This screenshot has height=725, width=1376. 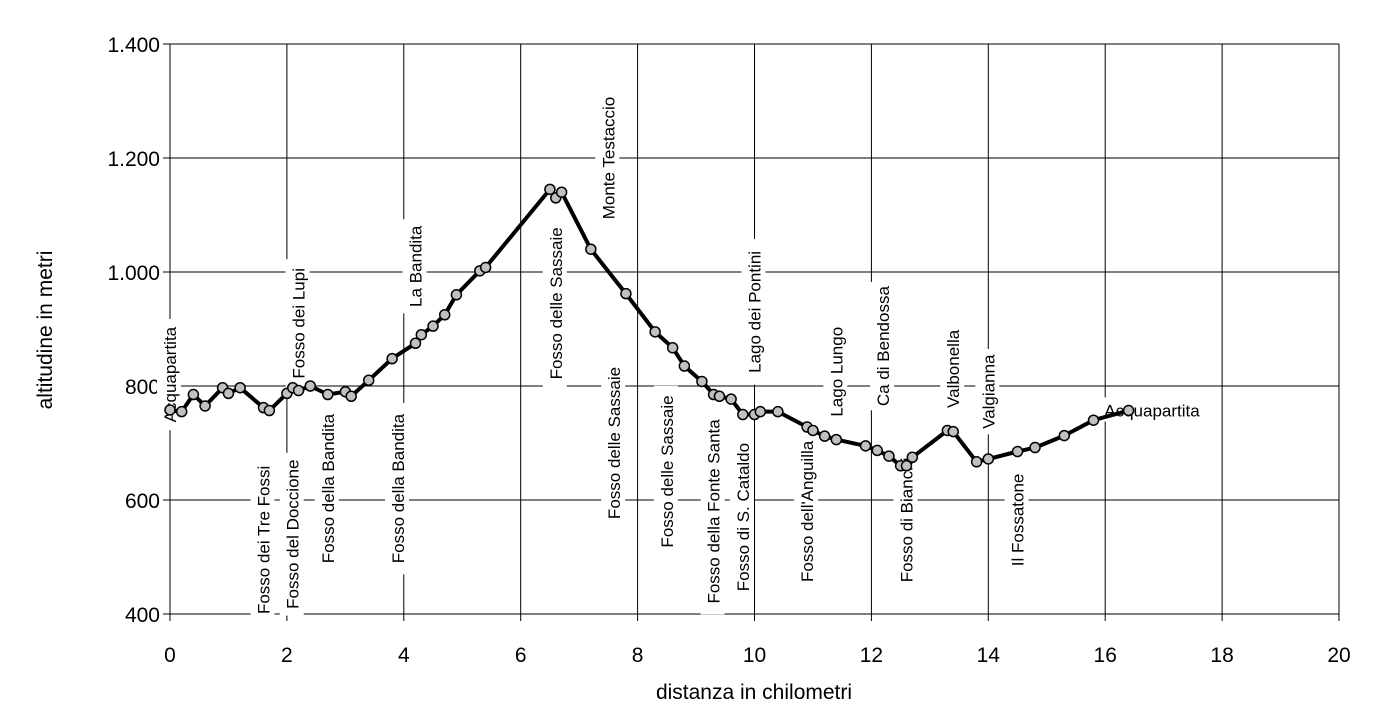 I want to click on annotation-0: Acquapartita, so click(x=169, y=375).